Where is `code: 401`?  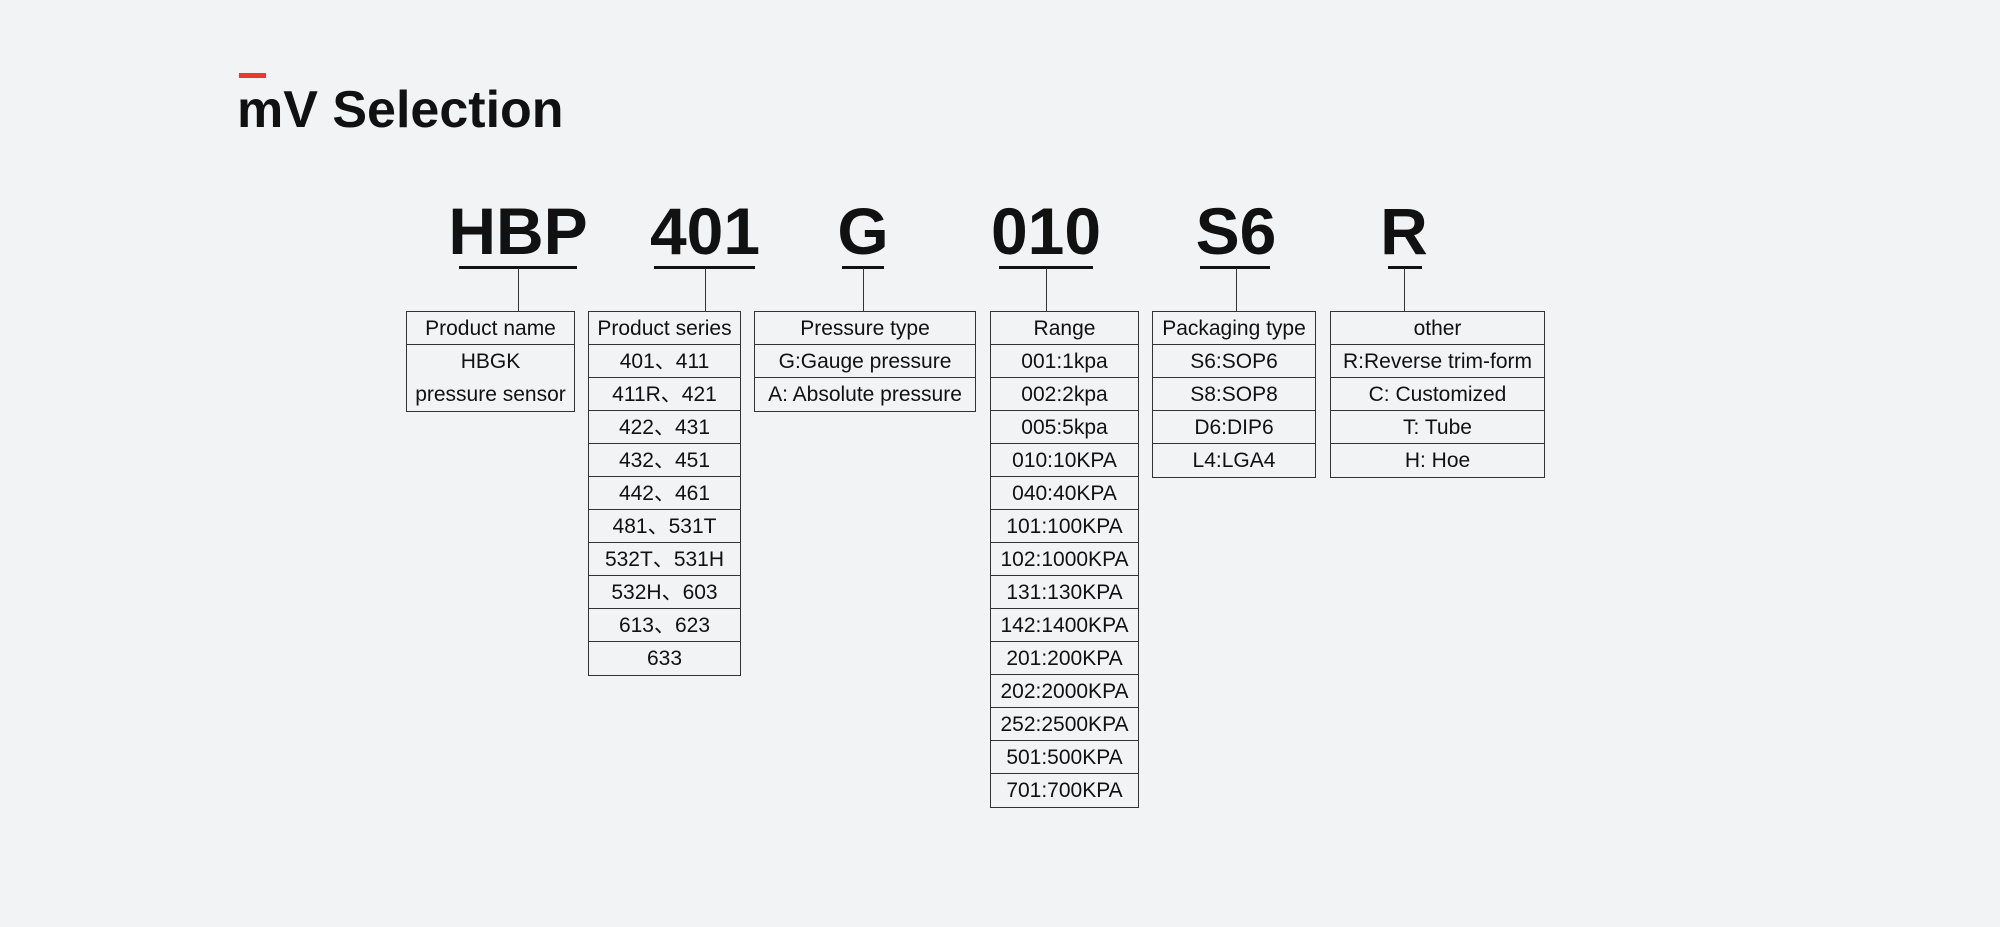
code: 401 is located at coordinates (705, 231).